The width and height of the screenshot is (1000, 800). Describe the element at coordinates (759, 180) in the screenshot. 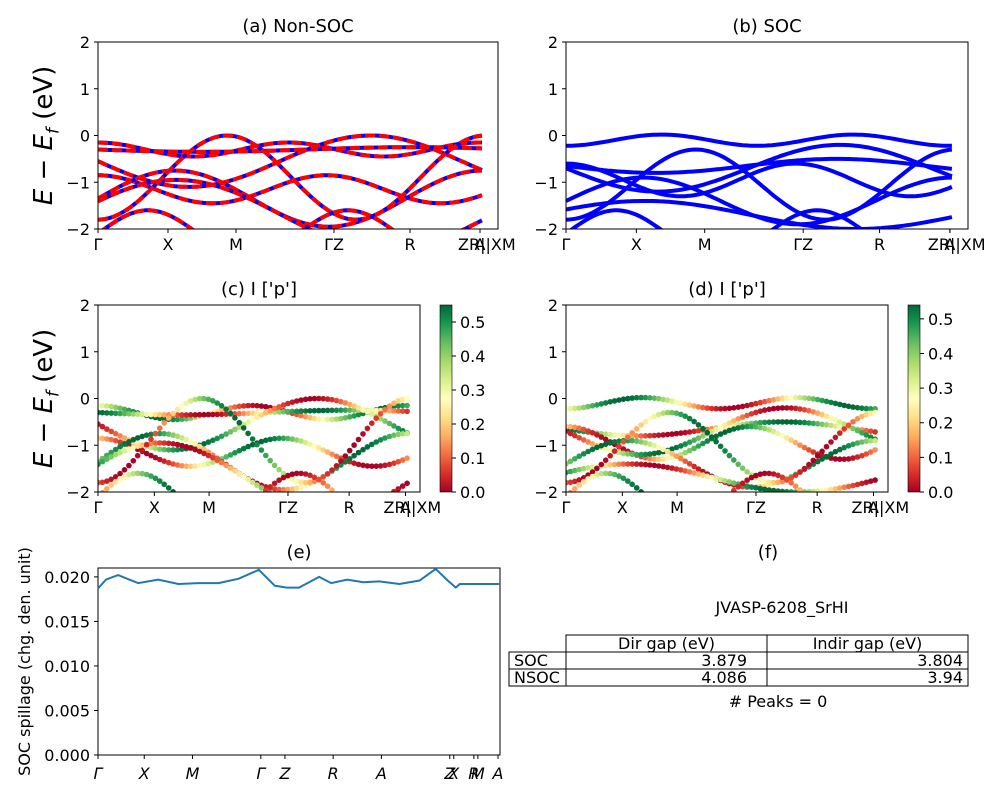

I see `band-lines` at that location.